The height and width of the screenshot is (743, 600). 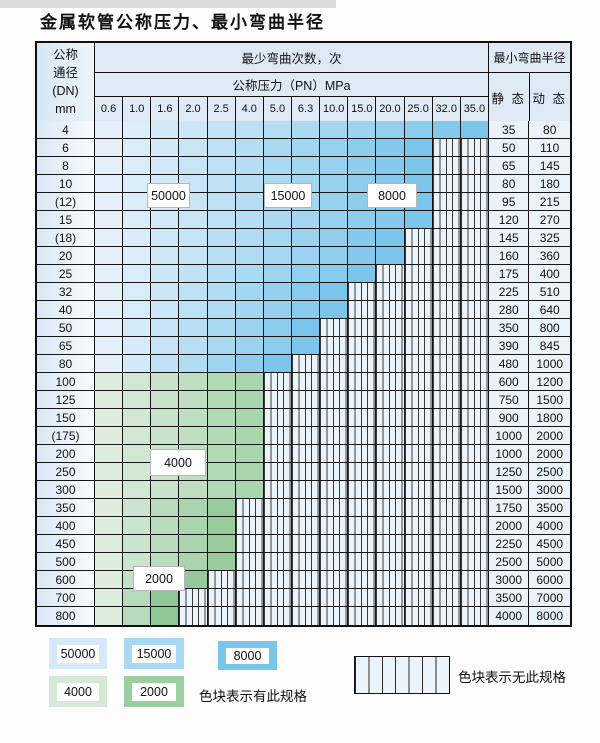 I want to click on dynamic-radius-cell: 3000, so click(x=549, y=490).